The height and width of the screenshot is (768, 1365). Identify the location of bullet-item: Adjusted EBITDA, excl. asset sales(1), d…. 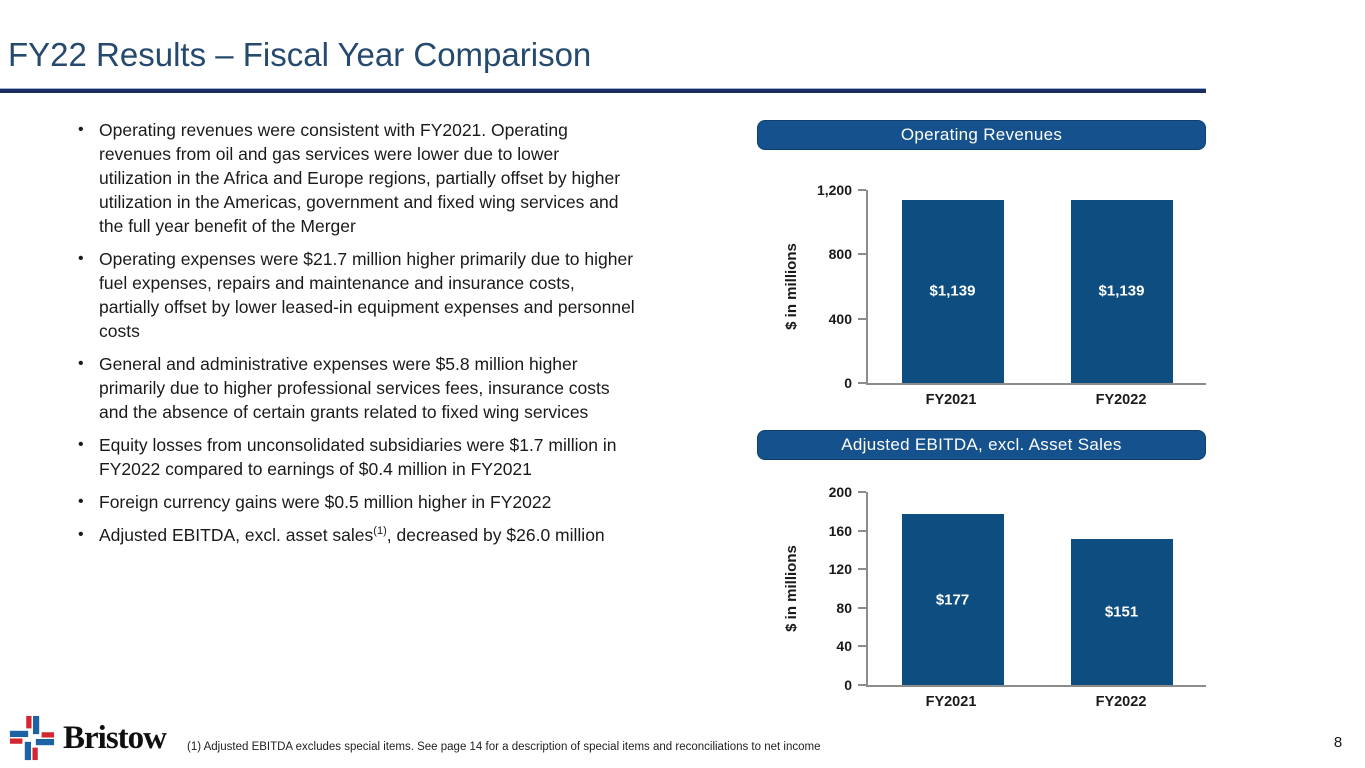
(353, 535).